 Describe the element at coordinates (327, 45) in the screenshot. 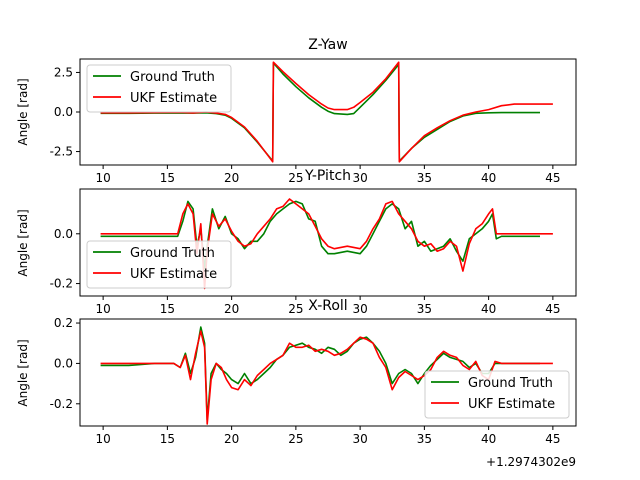

I see `subplot-title: Z-Yaw` at that location.